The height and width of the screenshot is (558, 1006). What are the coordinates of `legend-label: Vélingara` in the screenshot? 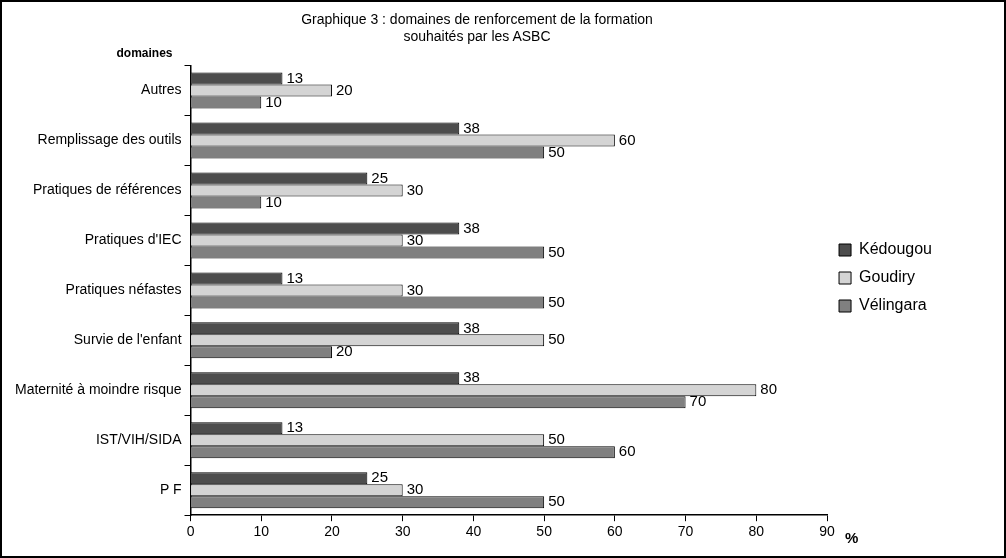 It's located at (893, 305).